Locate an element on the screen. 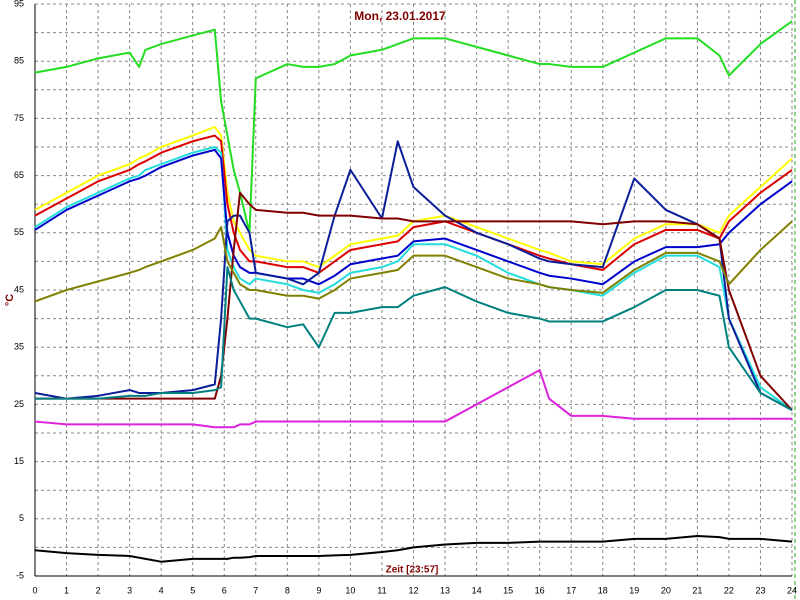 This screenshot has width=800, height=600. x-tick-label: 2 is located at coordinates (98, 590).